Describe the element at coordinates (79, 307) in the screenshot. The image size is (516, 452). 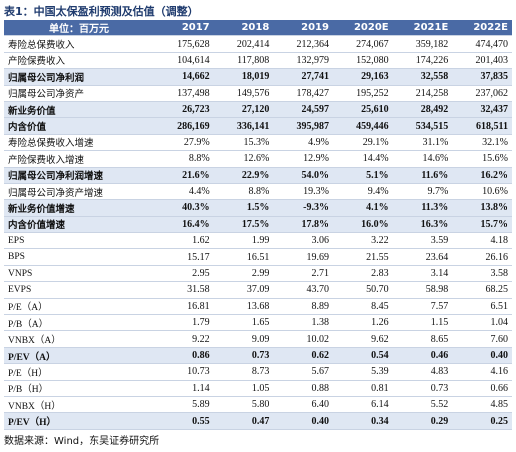
I see `row-label: P/E（A）` at that location.